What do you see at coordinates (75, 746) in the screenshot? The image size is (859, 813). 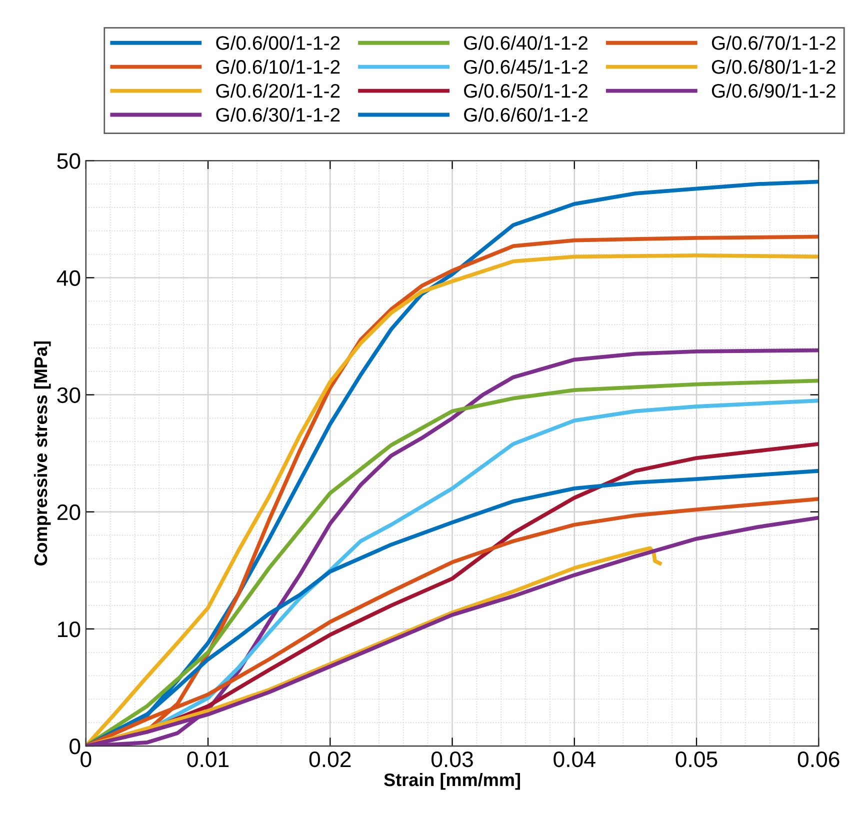 I see `y-tick-label: 0` at bounding box center [75, 746].